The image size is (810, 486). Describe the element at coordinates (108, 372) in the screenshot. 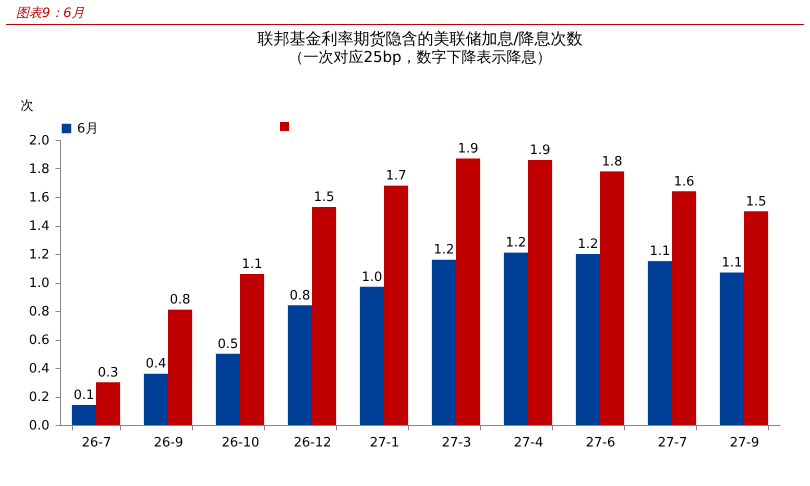

I see `data-label: 0.3` at that location.